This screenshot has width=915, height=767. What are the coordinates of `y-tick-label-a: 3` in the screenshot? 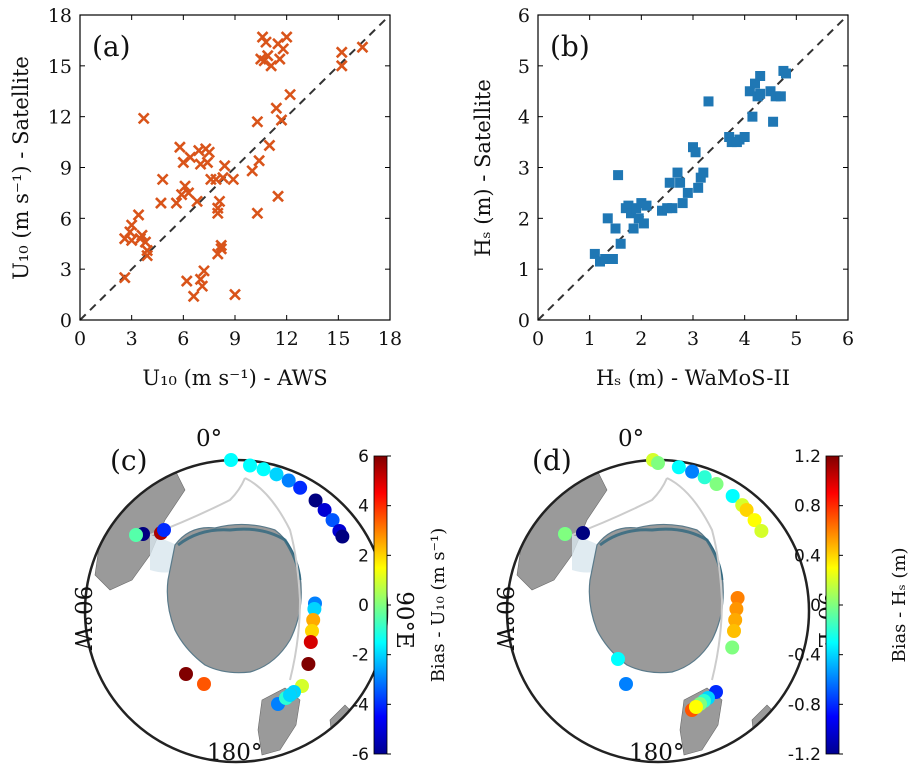 It's located at (66, 270).